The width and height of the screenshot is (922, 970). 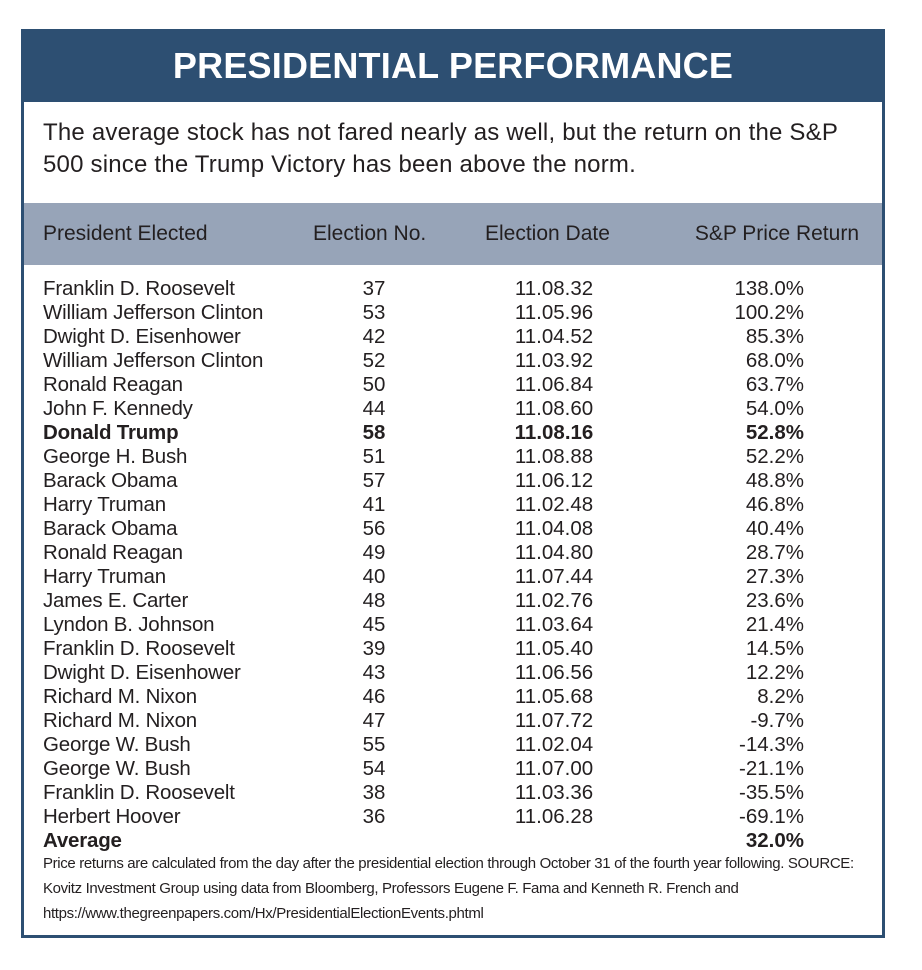 I want to click on table-row: Lyndon B. Johnson 45 11.03.64 21.4%, so click(x=453, y=625).